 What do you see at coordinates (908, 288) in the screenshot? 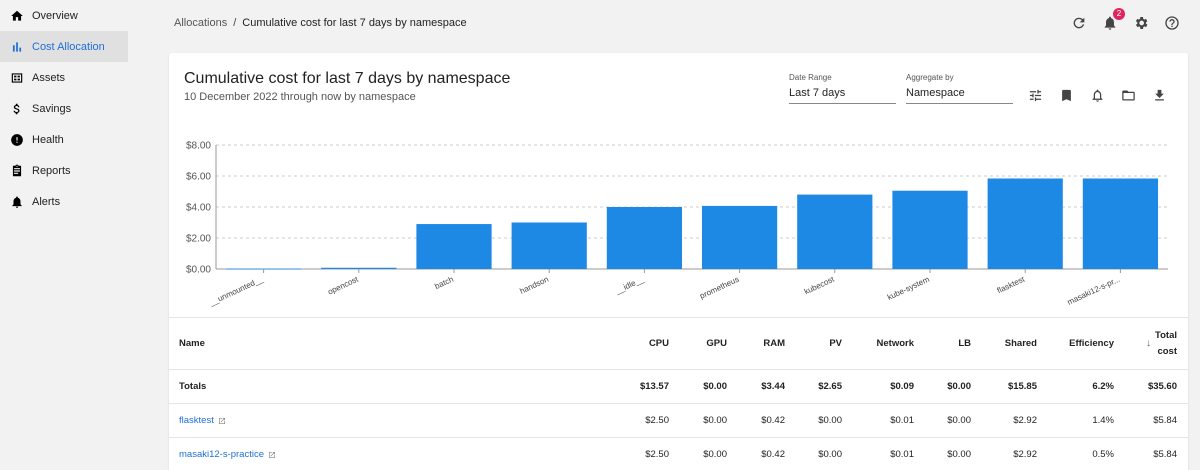
I see `x-tick-label: kube-system` at bounding box center [908, 288].